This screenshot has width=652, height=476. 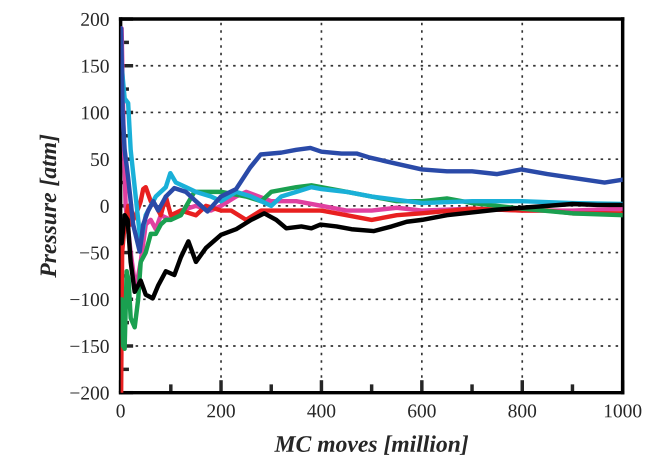 I want to click on y-tick-label: −50, so click(x=94, y=253).